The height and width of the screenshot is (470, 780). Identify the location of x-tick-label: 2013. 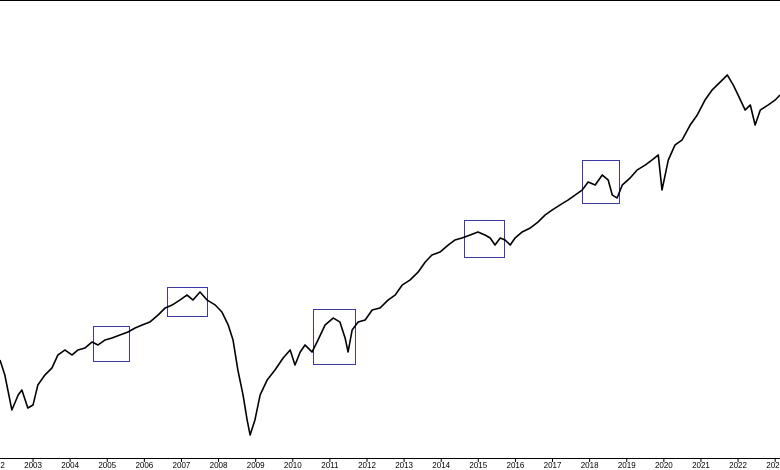
(404, 465).